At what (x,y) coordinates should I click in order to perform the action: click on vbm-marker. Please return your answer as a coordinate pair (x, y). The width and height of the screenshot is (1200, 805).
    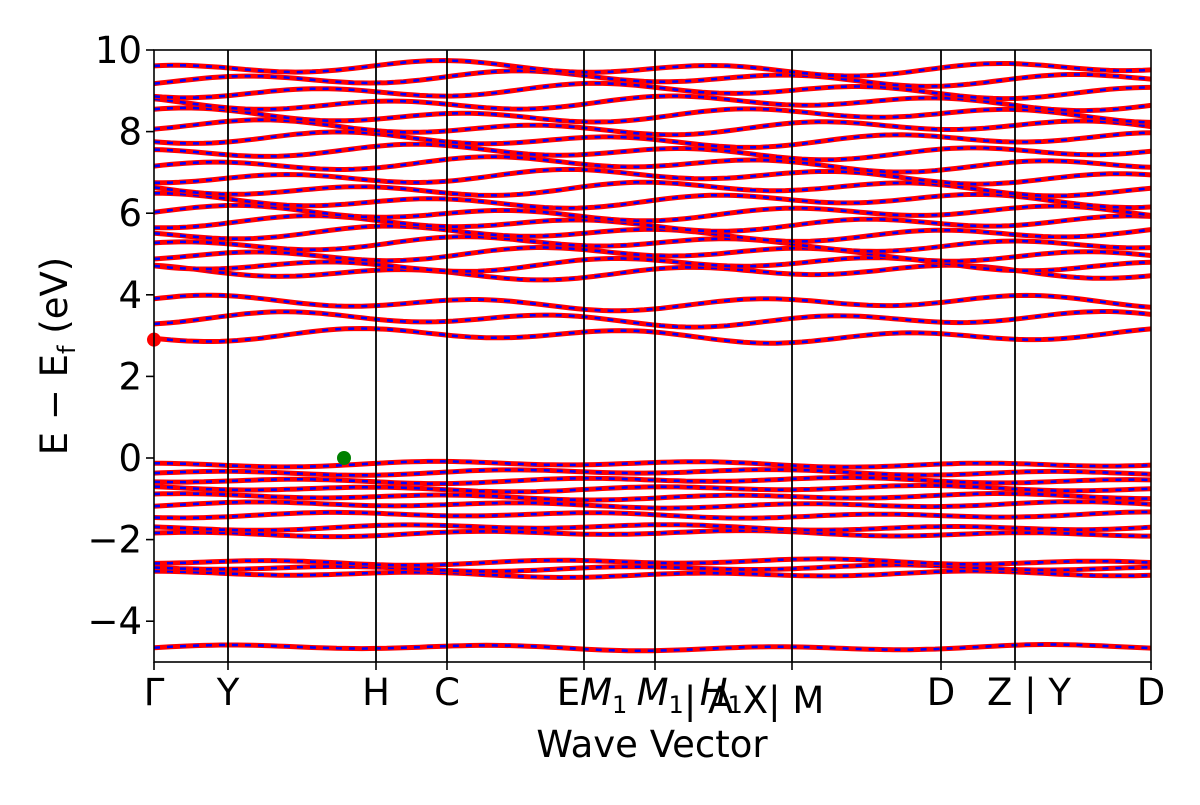
    Looking at the image, I should click on (344, 458).